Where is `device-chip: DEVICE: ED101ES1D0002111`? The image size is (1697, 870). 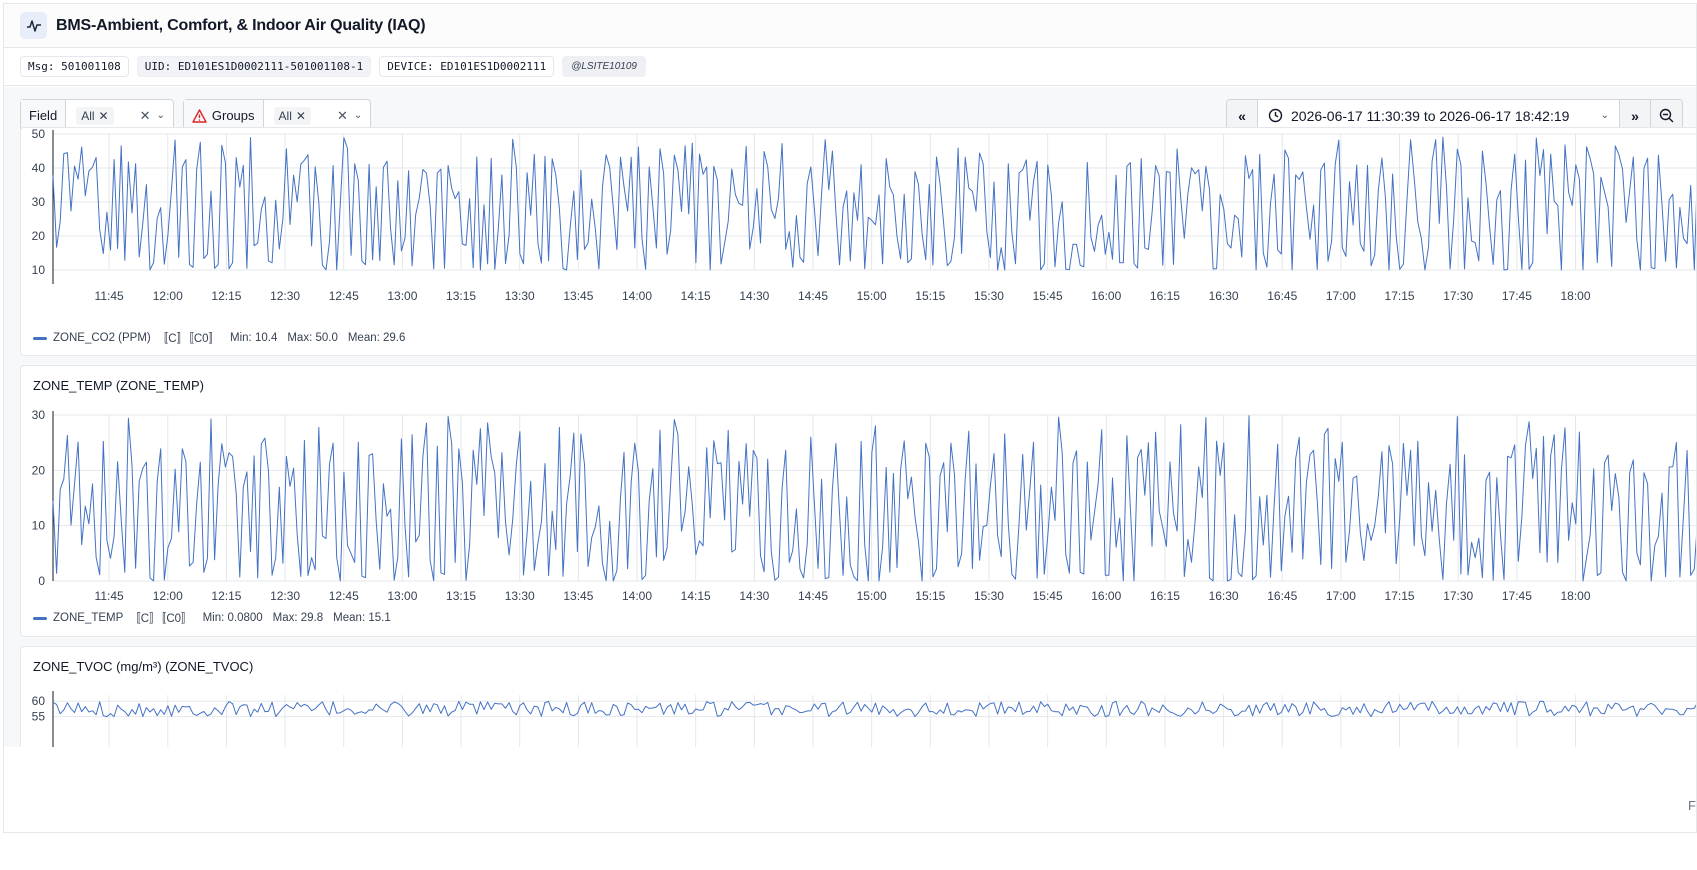
device-chip: DEVICE: ED101ES1D0002111 is located at coordinates (467, 66).